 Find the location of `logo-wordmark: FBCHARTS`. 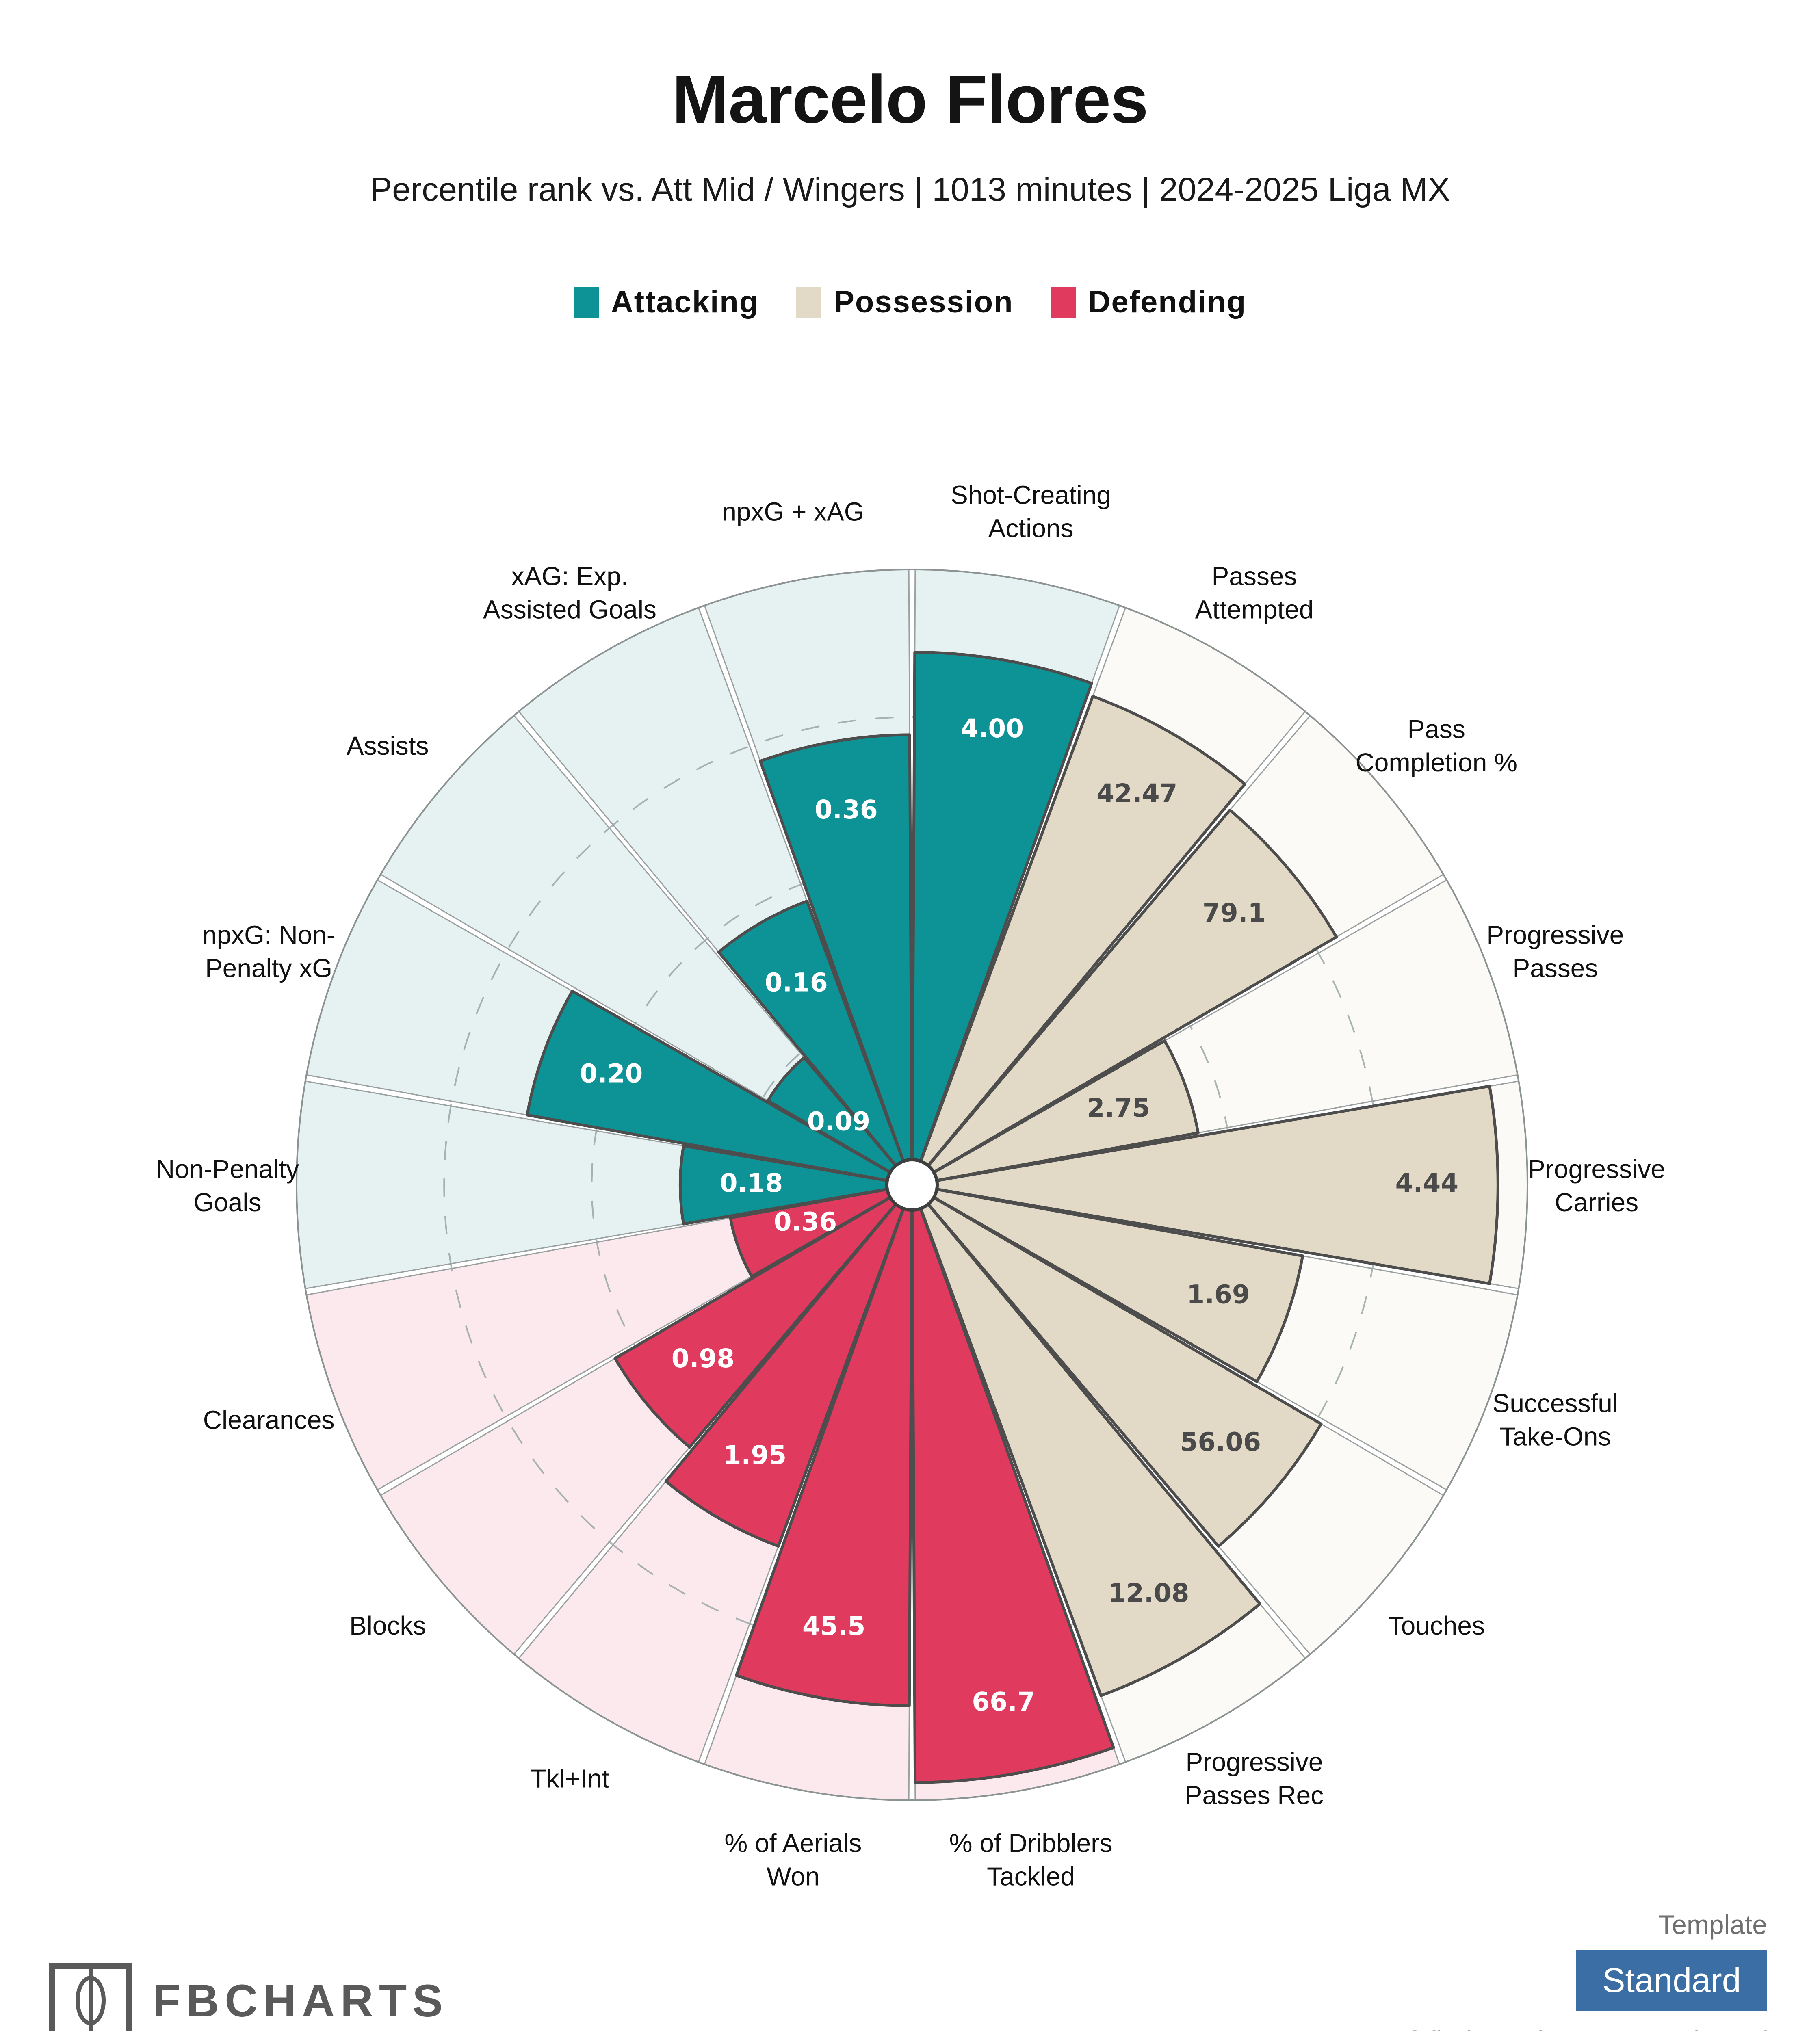

logo-wordmark: FBCHARTS is located at coordinates (300, 2000).